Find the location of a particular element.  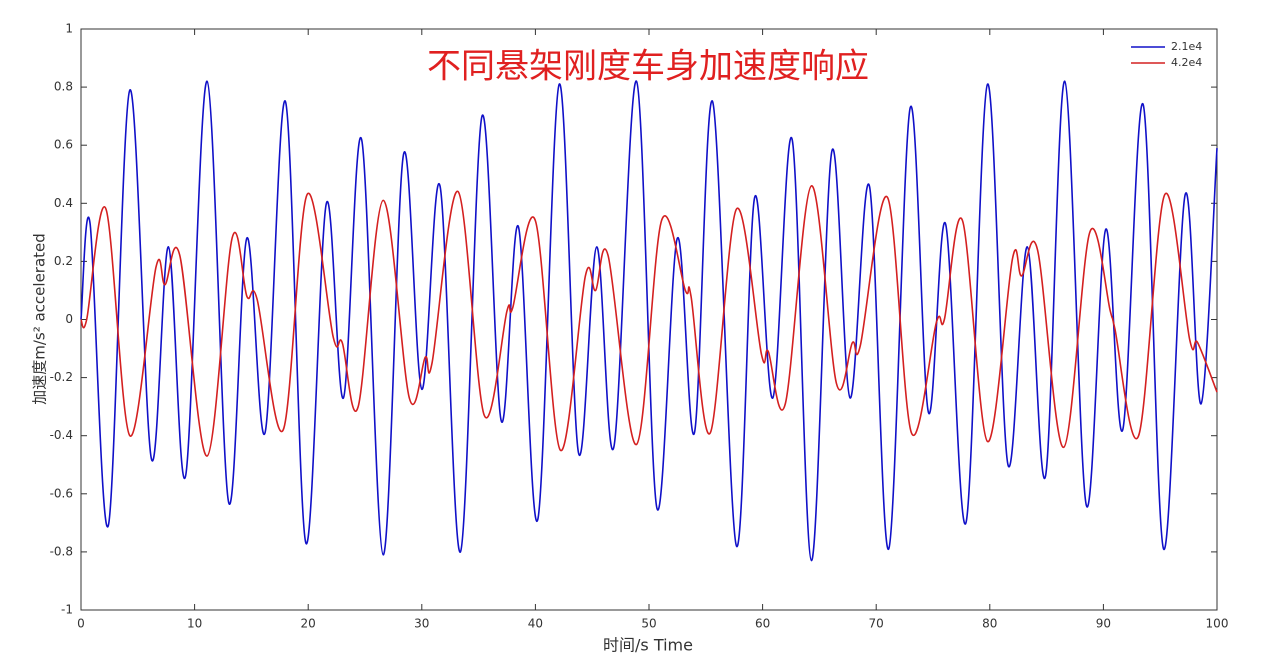

y-tick-label: -1 is located at coordinates (67, 610).